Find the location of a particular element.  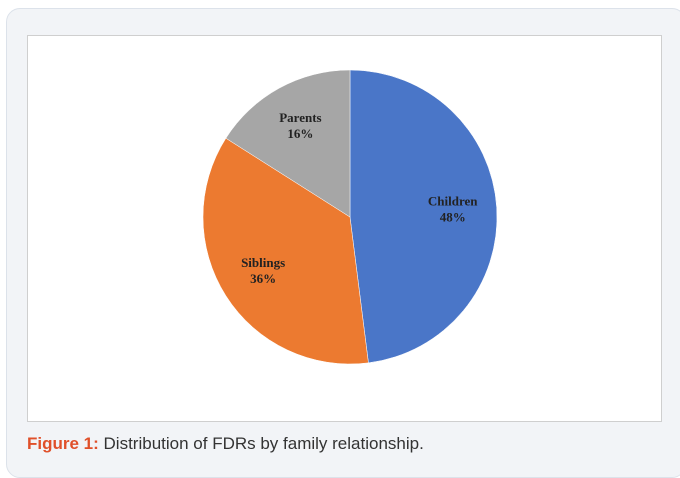

slice-label: Parents is located at coordinates (300, 117).